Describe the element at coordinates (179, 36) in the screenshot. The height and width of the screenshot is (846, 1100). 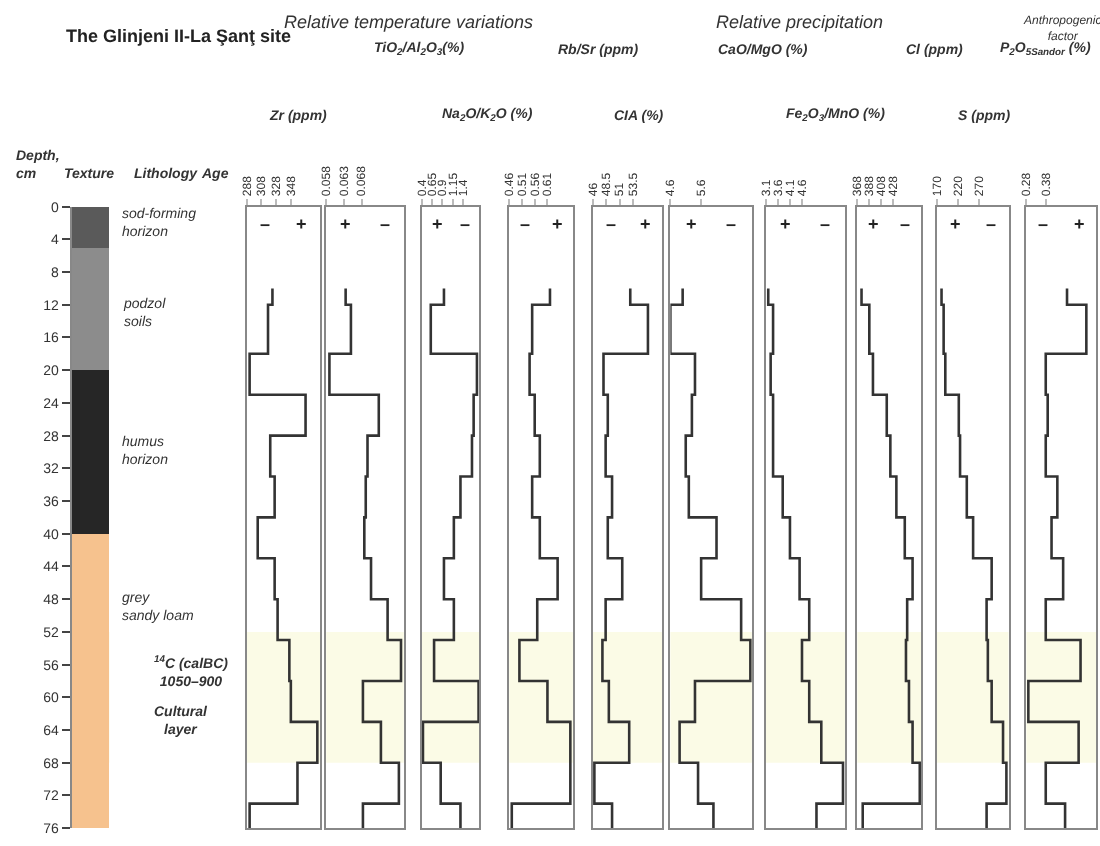
I see `text: The Glinjeni II-La Şanţ site` at that location.